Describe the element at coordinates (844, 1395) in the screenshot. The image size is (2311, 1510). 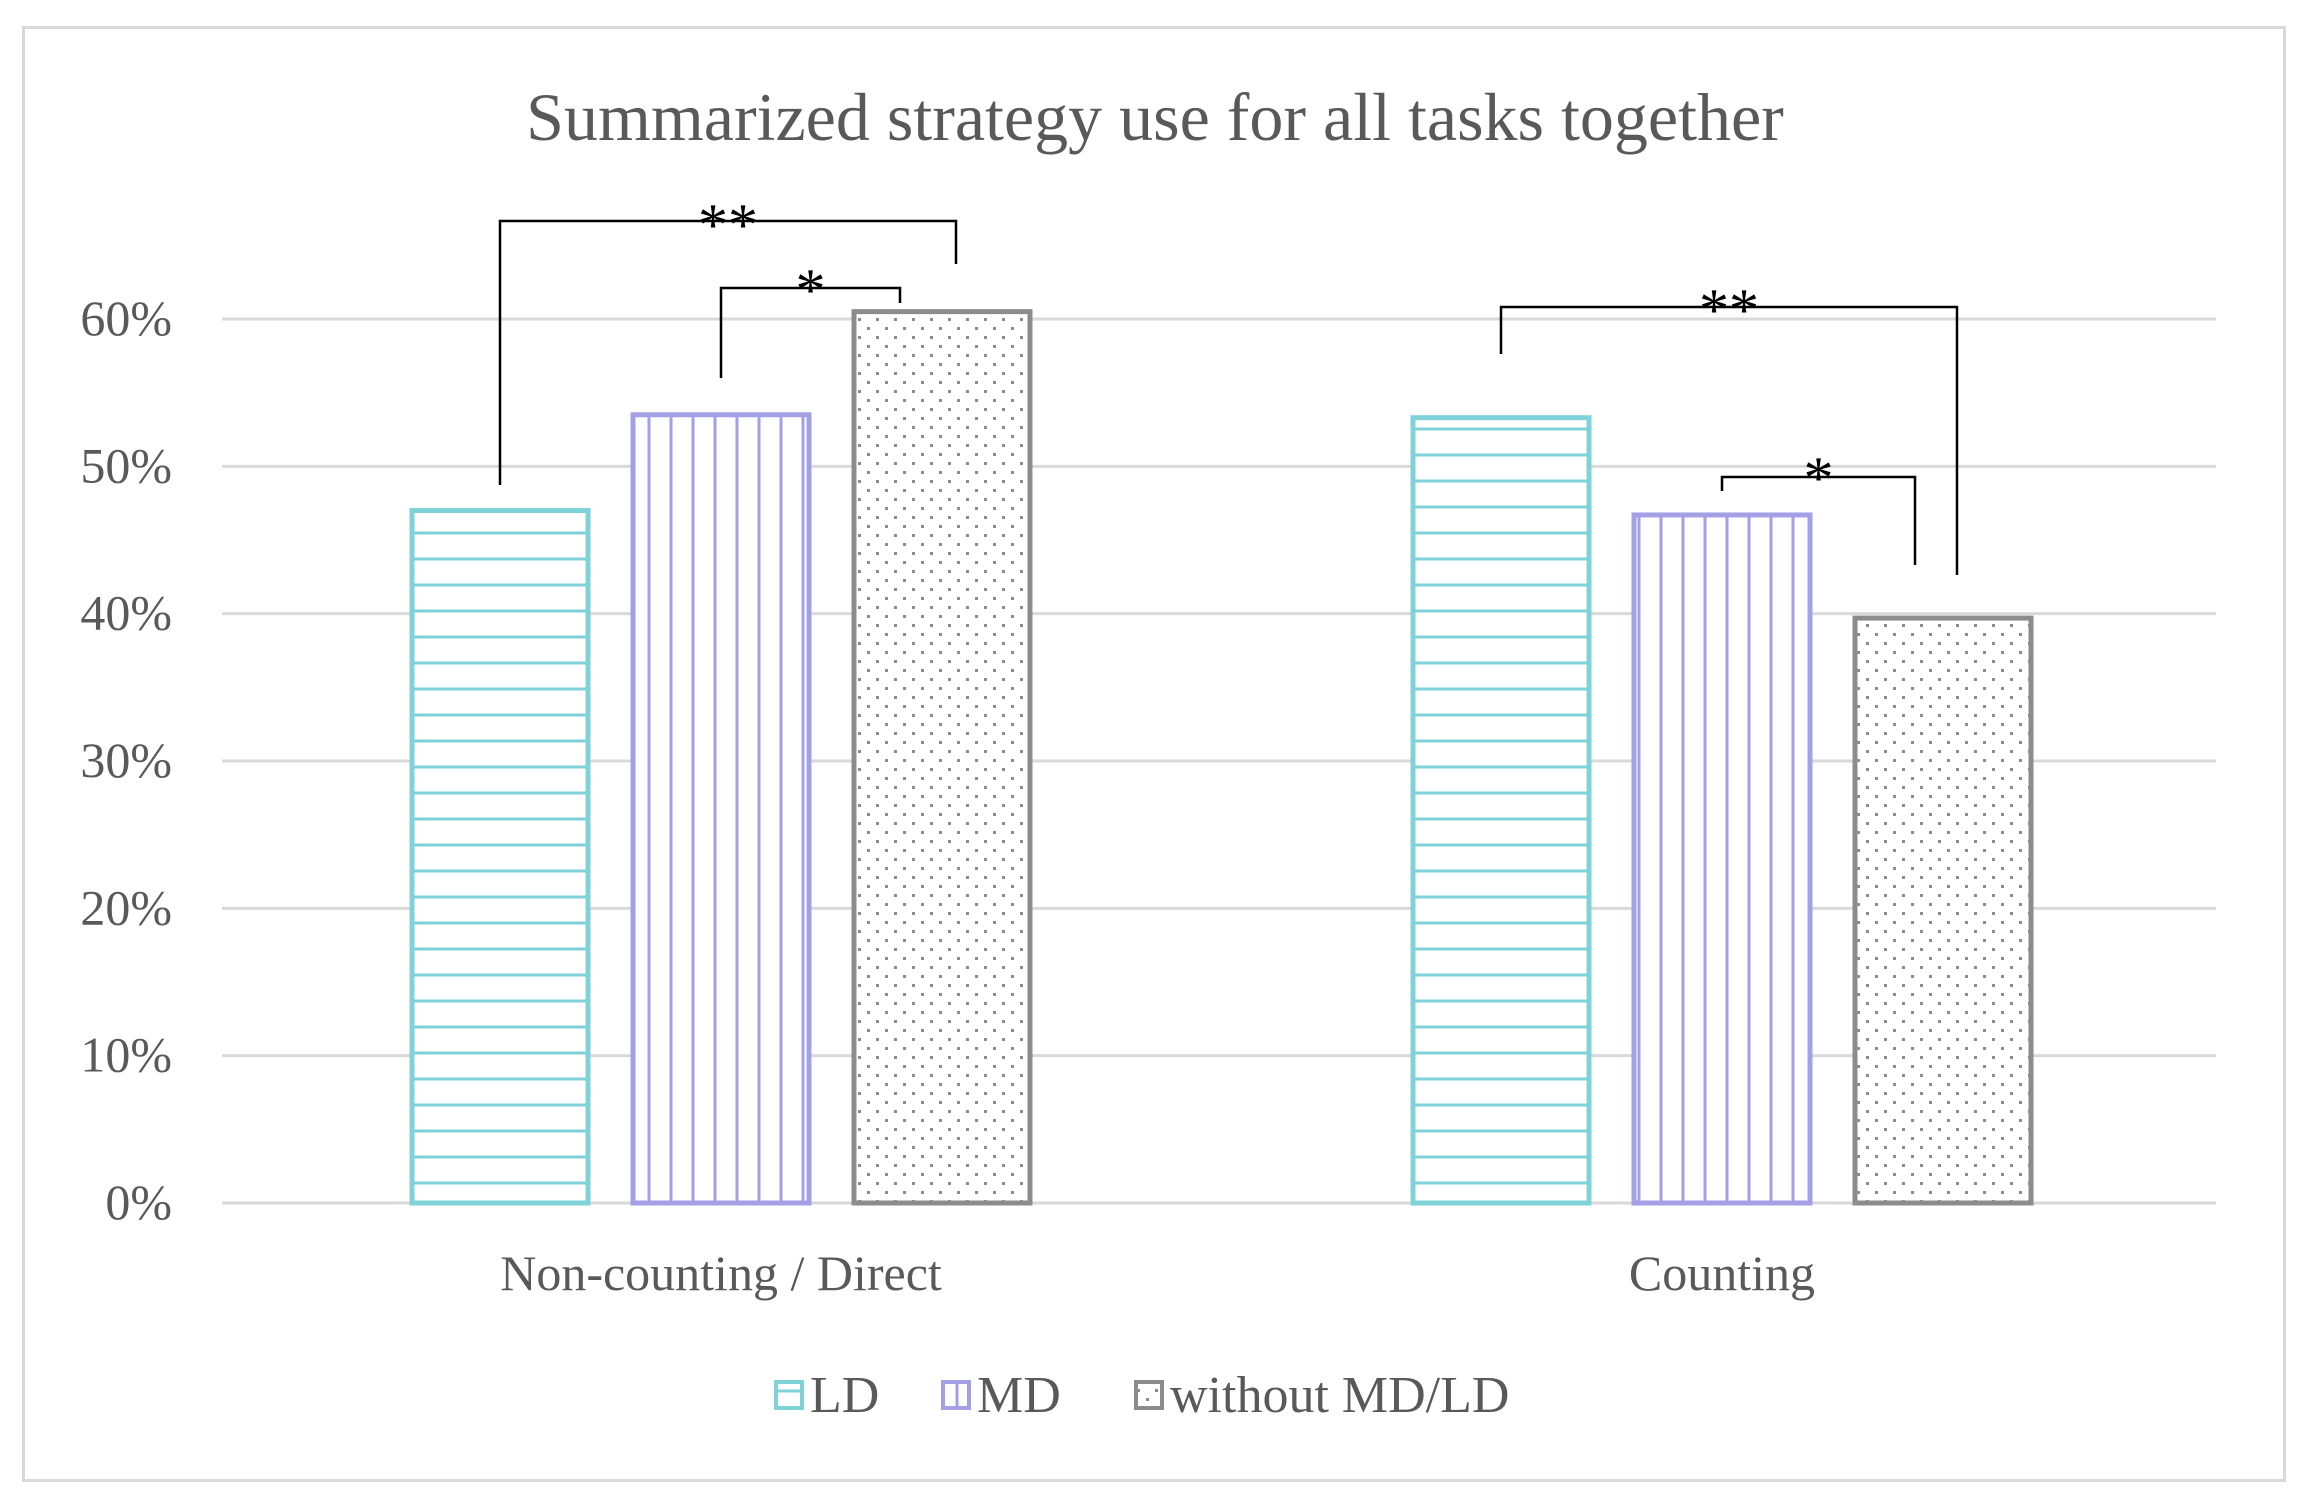
I see `legend-label: LD` at that location.